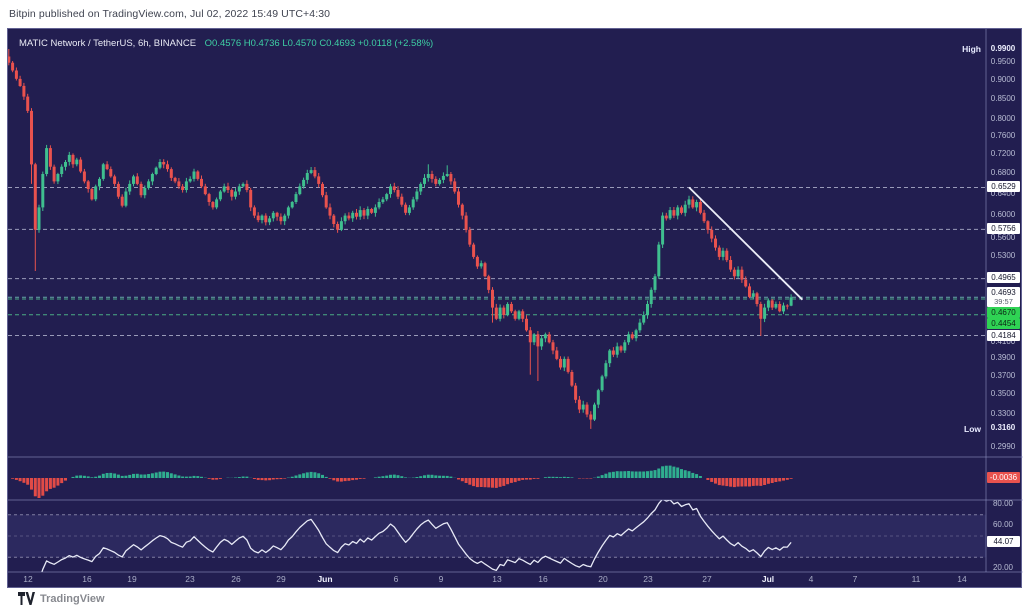 Image resolution: width=1024 pixels, height=610 pixels. What do you see at coordinates (1003, 238) in the screenshot?
I see `price-tick: 0.5600` at bounding box center [1003, 238].